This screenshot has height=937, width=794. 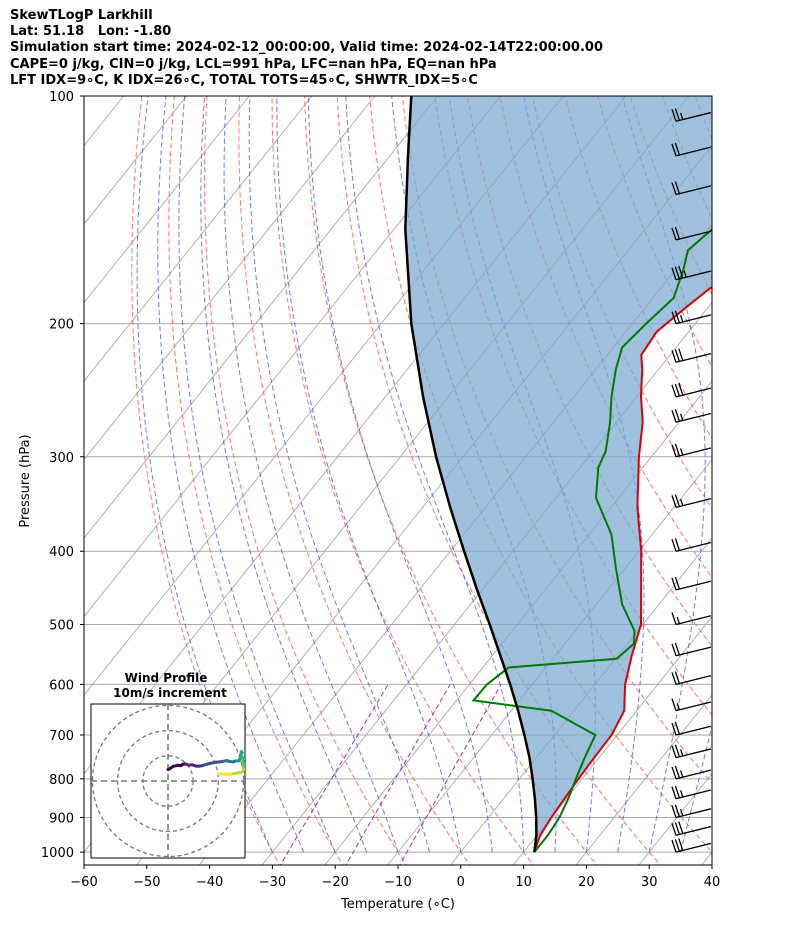 I want to click on y-tick-label: 300, so click(x=61, y=458).